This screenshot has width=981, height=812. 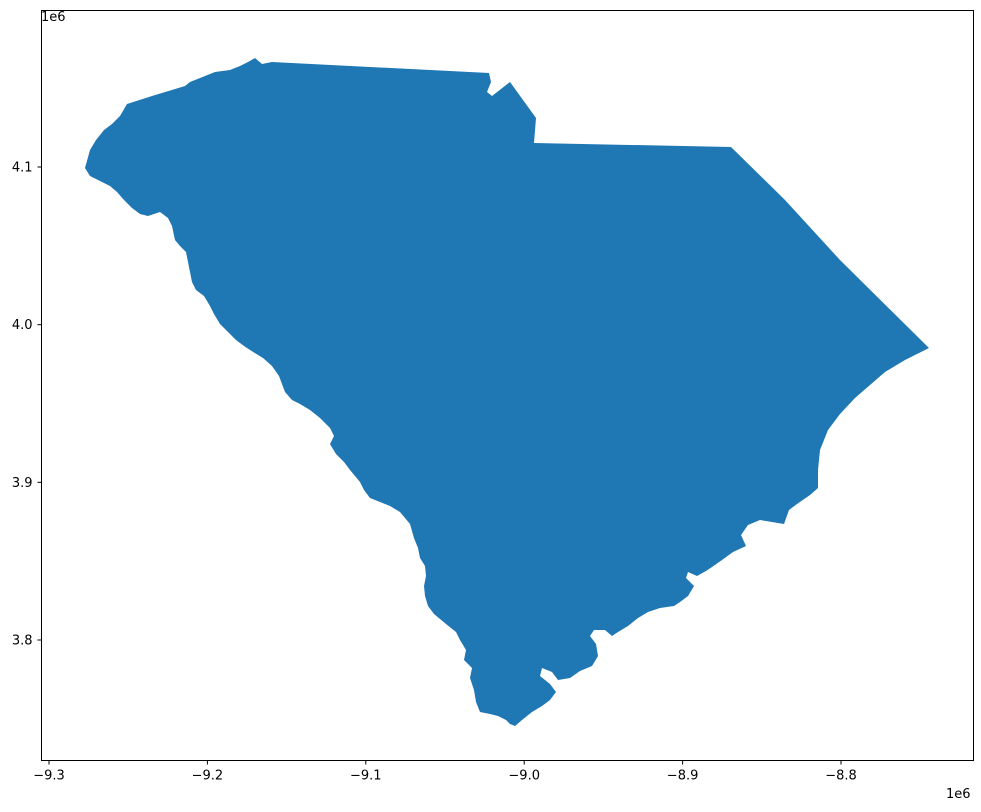 I want to click on y-tick-label: 4.0, so click(x=22, y=325).